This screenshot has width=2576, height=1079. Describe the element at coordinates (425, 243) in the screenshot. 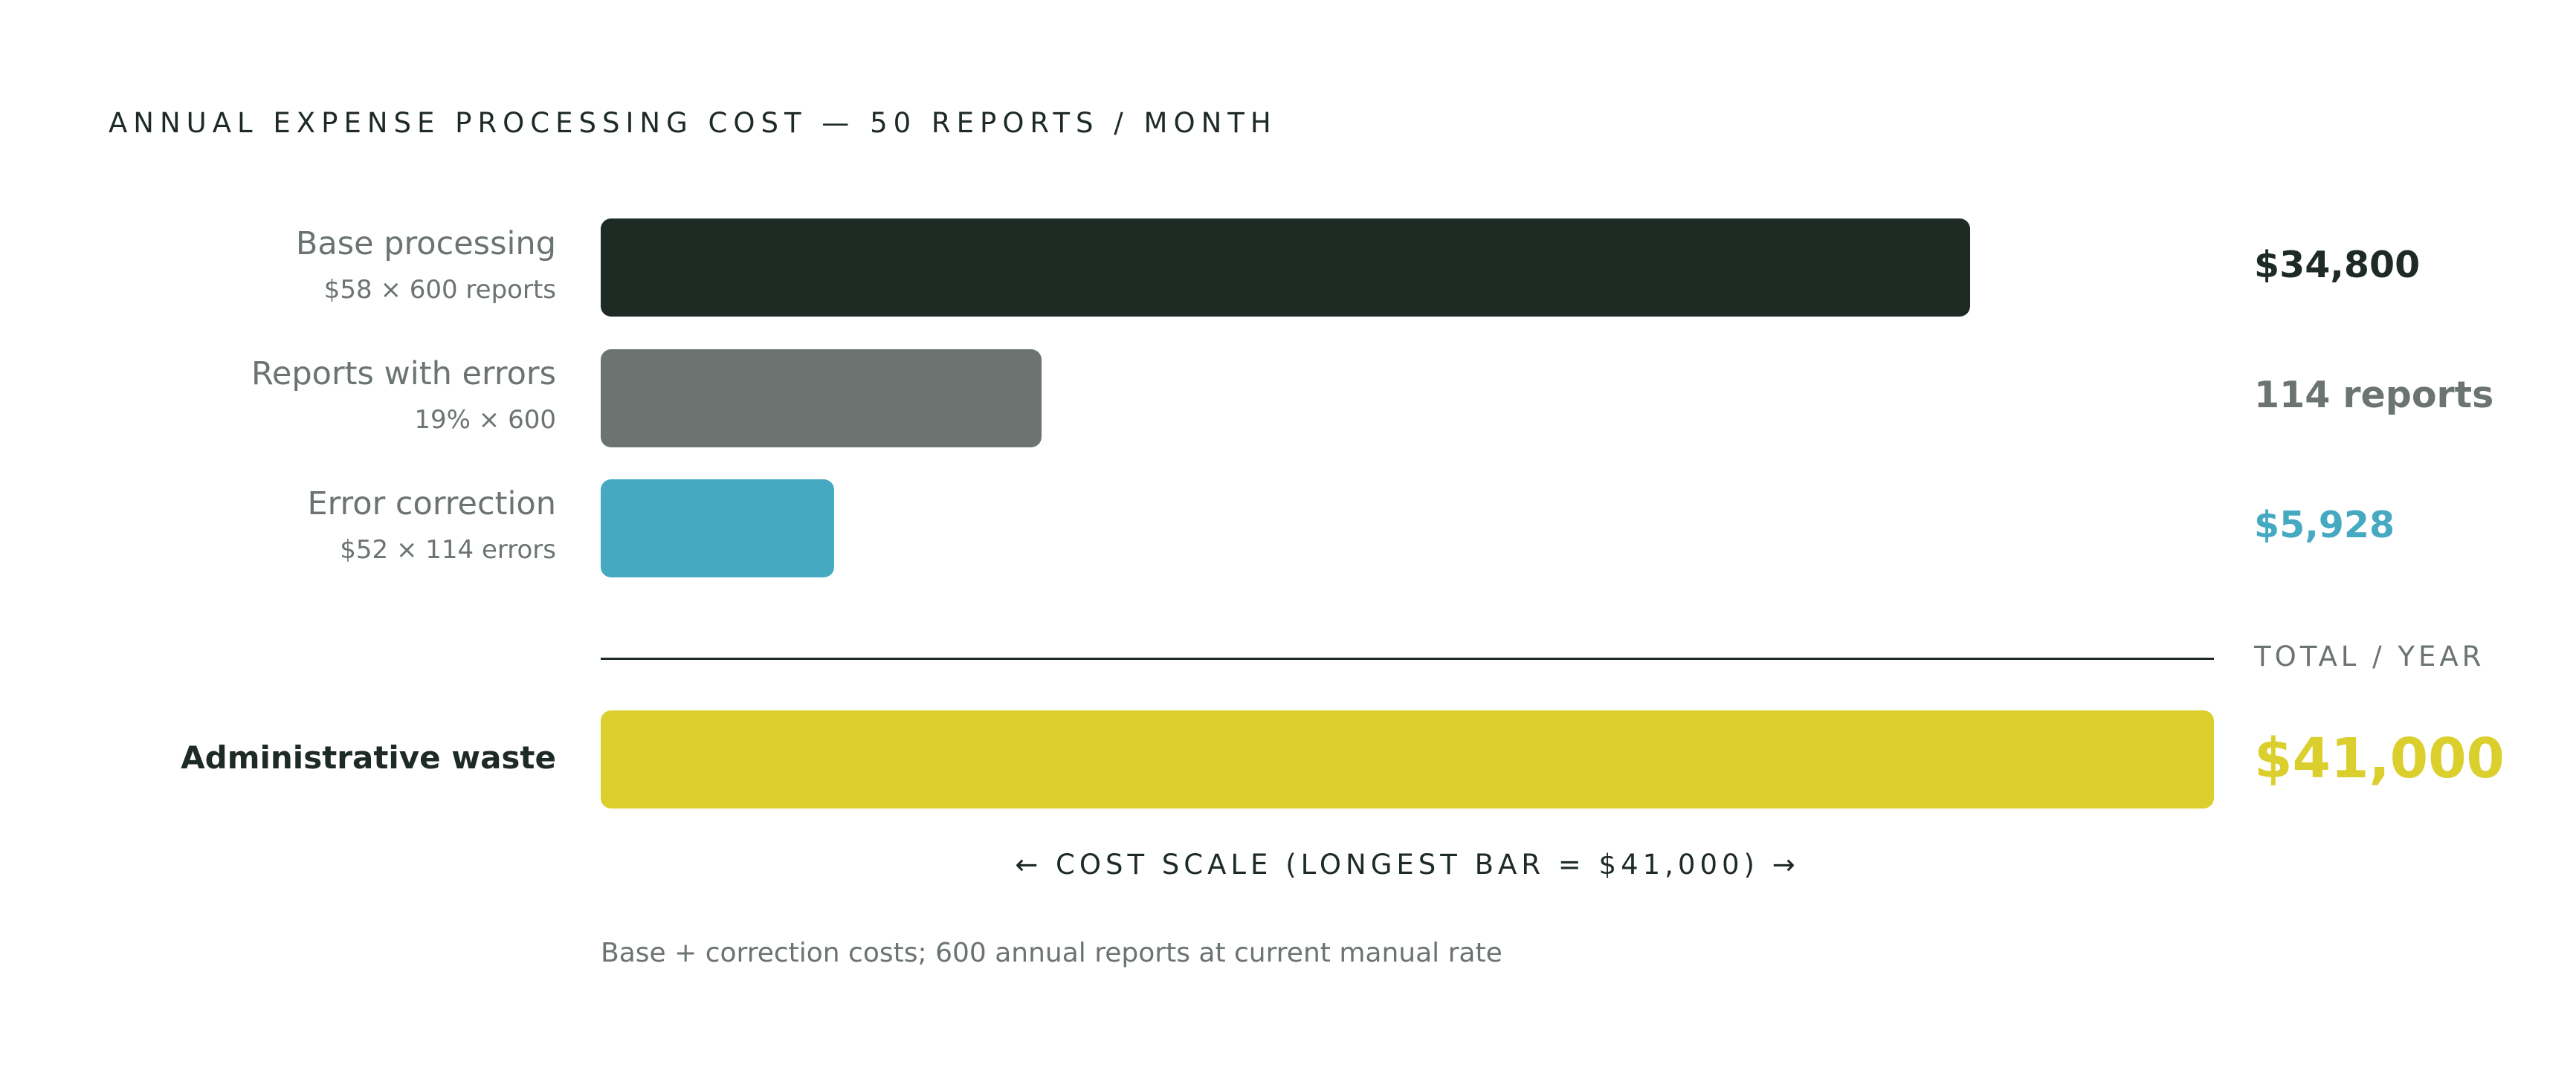

I see `row-label-main: Base processing` at that location.